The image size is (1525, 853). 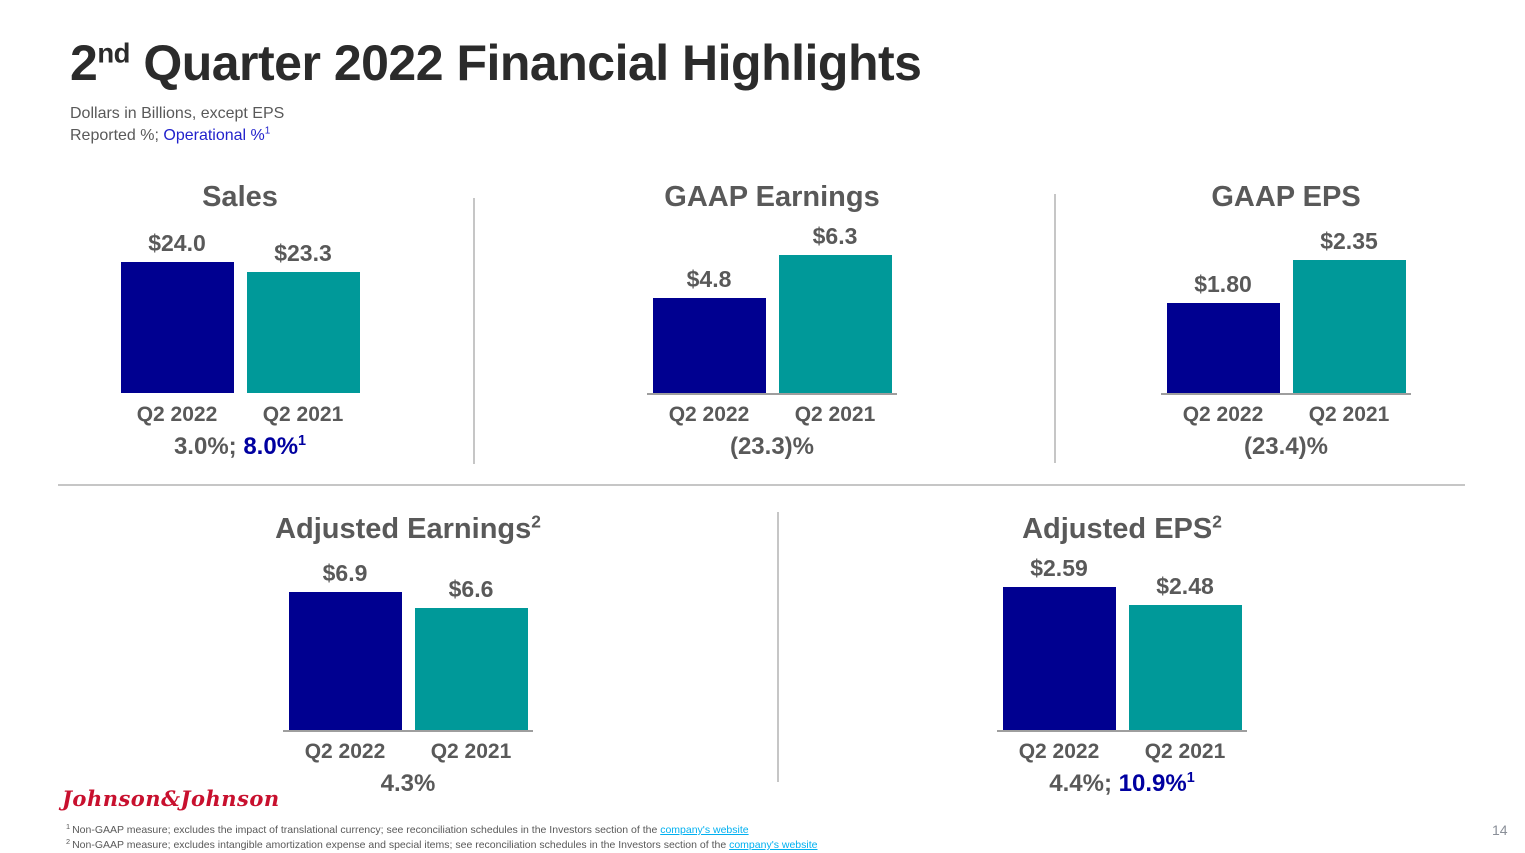 I want to click on subtitle-reported: Reported %;, so click(x=117, y=135).